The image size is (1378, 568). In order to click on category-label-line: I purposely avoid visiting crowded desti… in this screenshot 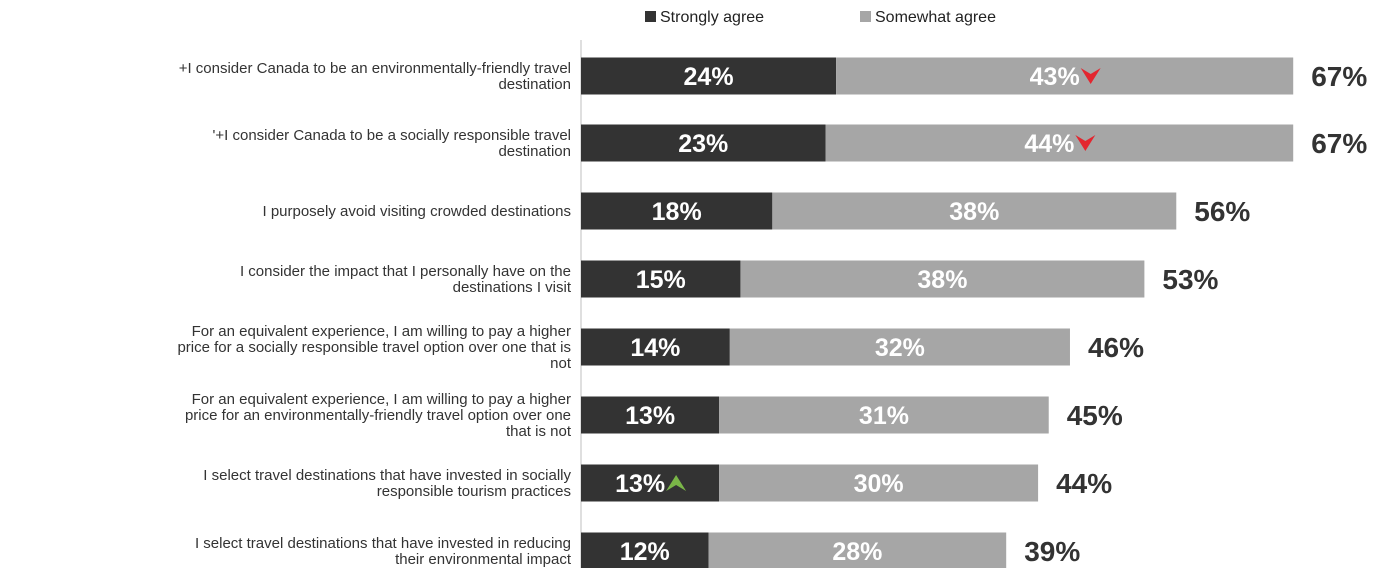, I will do `click(416, 211)`.